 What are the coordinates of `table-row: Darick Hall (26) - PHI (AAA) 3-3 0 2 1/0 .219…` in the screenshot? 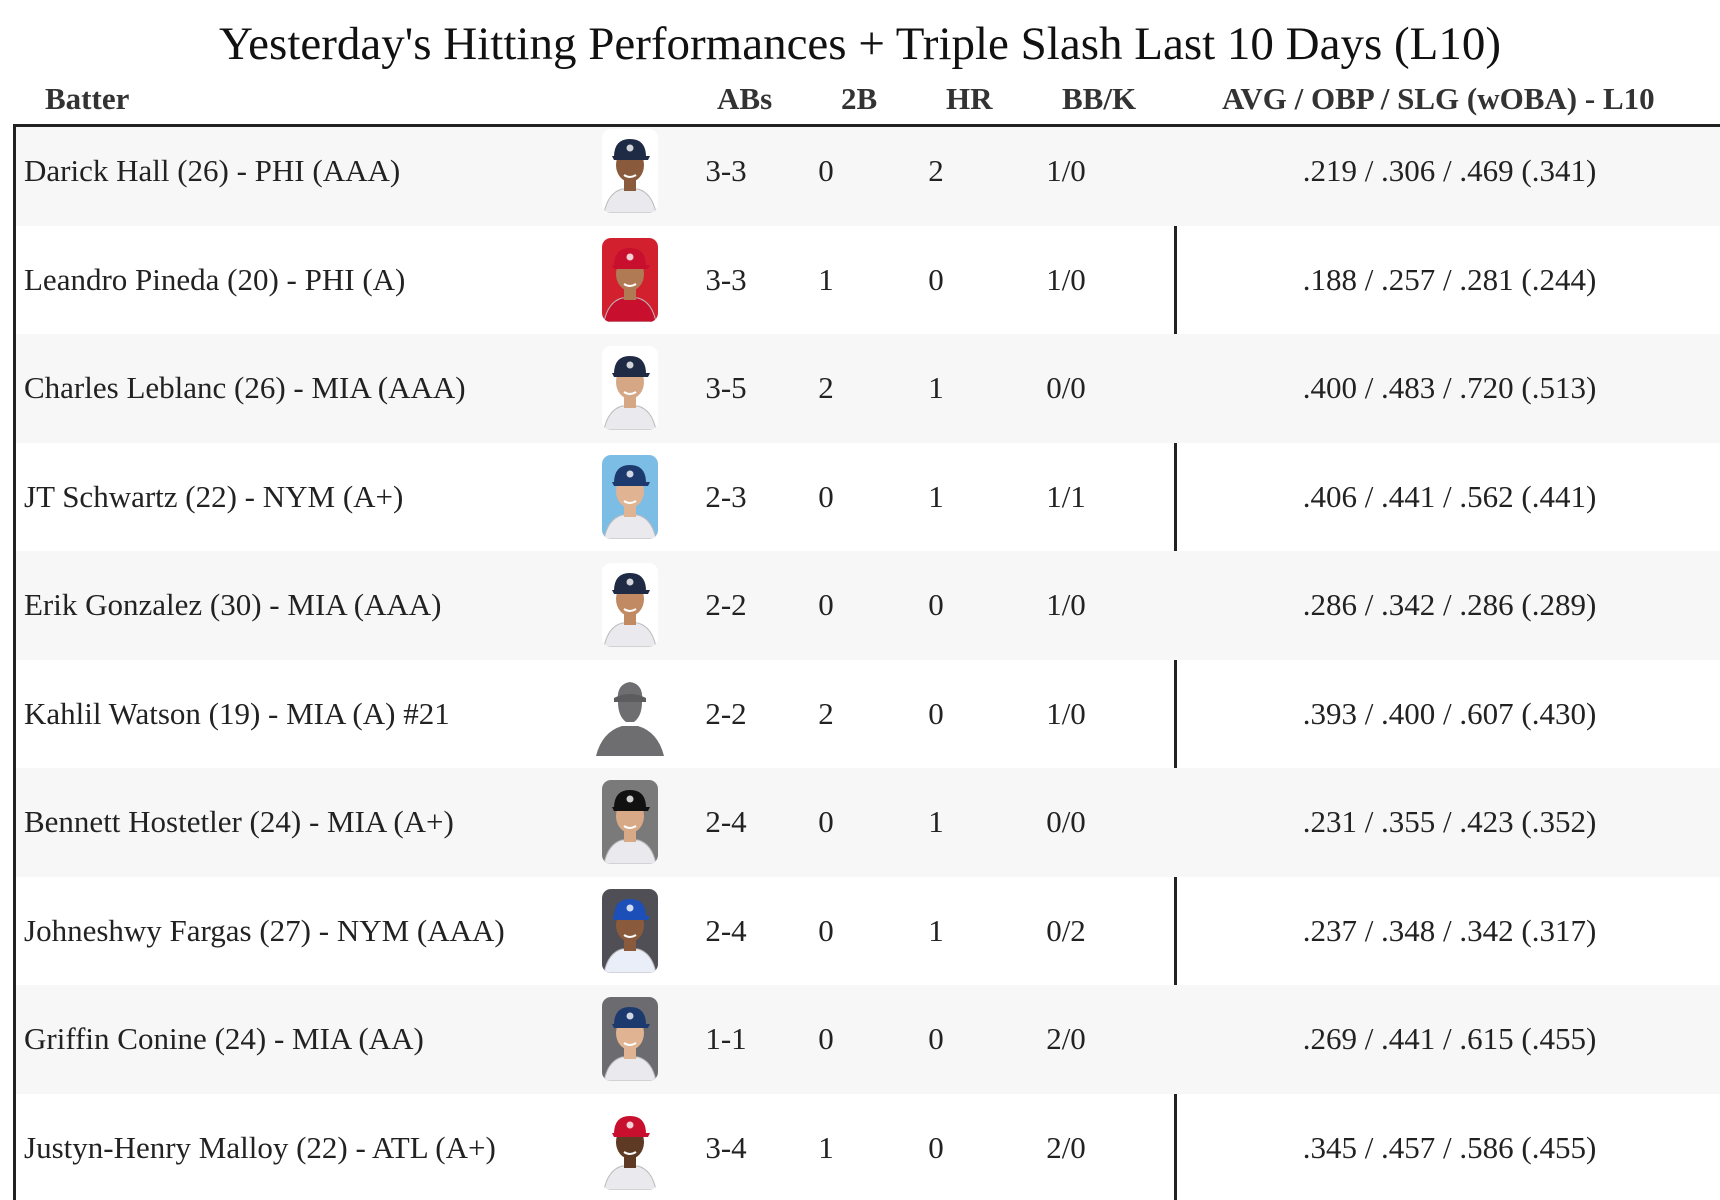 It's located at (868, 176).